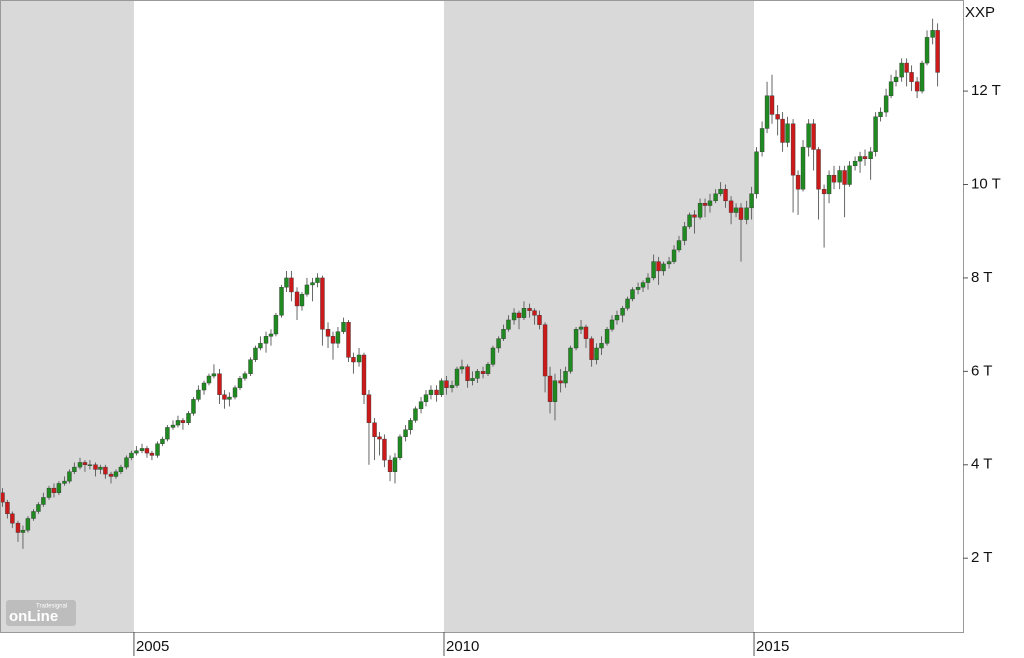  I want to click on y-tick-label: 10 T, so click(986, 183).